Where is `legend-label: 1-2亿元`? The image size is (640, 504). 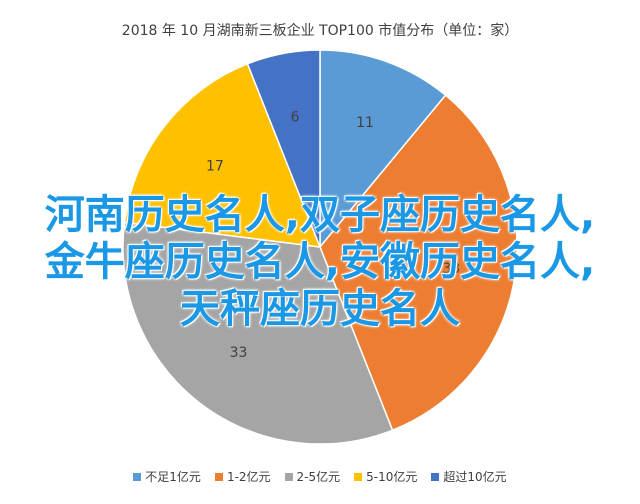 legend-label: 1-2亿元 is located at coordinates (248, 477).